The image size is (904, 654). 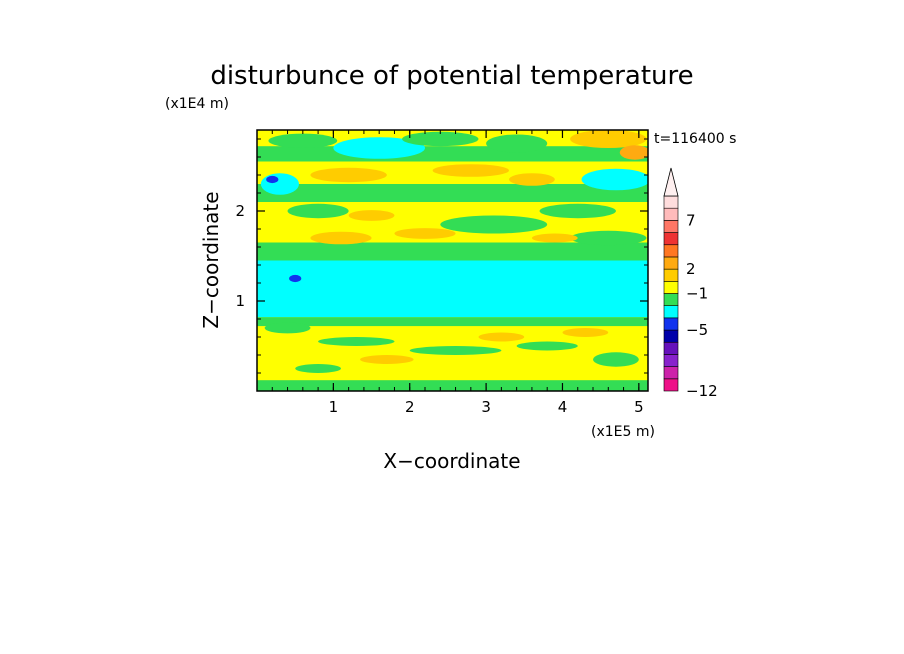 I want to click on y-tick-label: 2, so click(x=240, y=211).